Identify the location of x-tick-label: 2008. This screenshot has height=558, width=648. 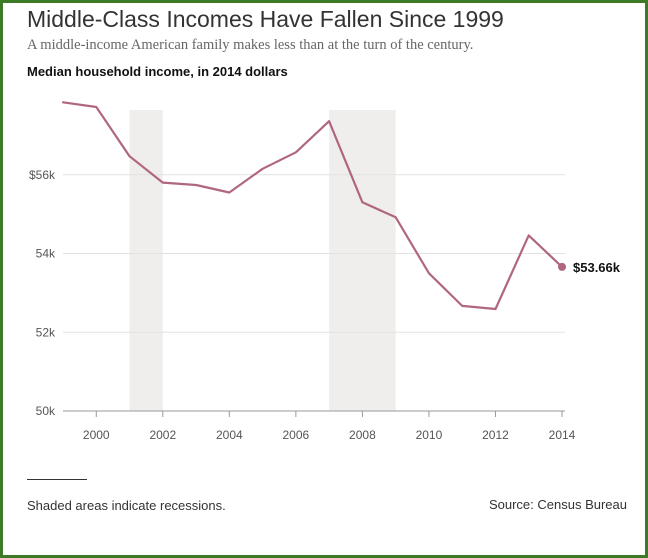
(362, 435).